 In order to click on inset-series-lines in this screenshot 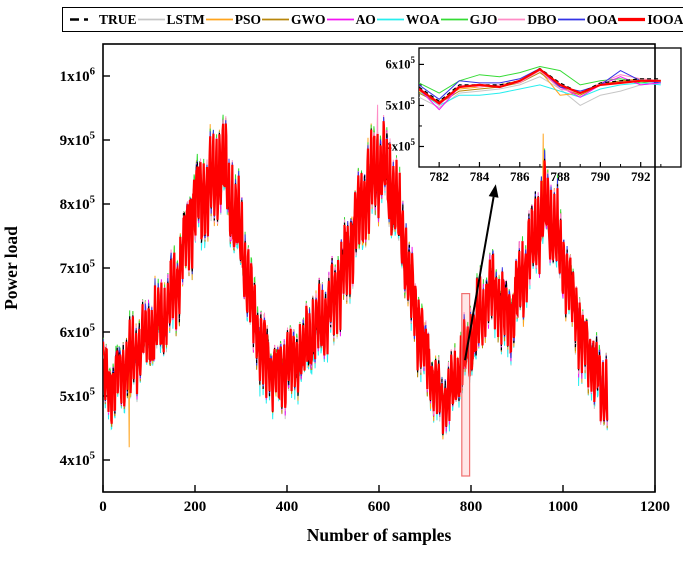, I will do `click(540, 88)`.